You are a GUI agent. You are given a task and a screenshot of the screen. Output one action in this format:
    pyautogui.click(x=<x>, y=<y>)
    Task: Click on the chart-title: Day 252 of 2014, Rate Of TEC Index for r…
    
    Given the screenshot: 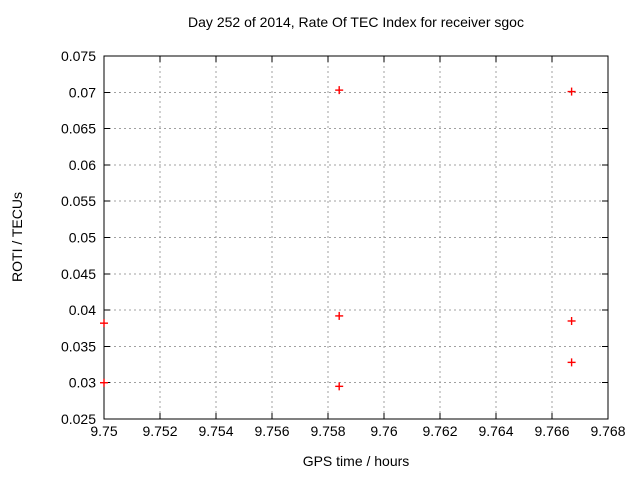 What is the action you would take?
    pyautogui.click(x=356, y=22)
    